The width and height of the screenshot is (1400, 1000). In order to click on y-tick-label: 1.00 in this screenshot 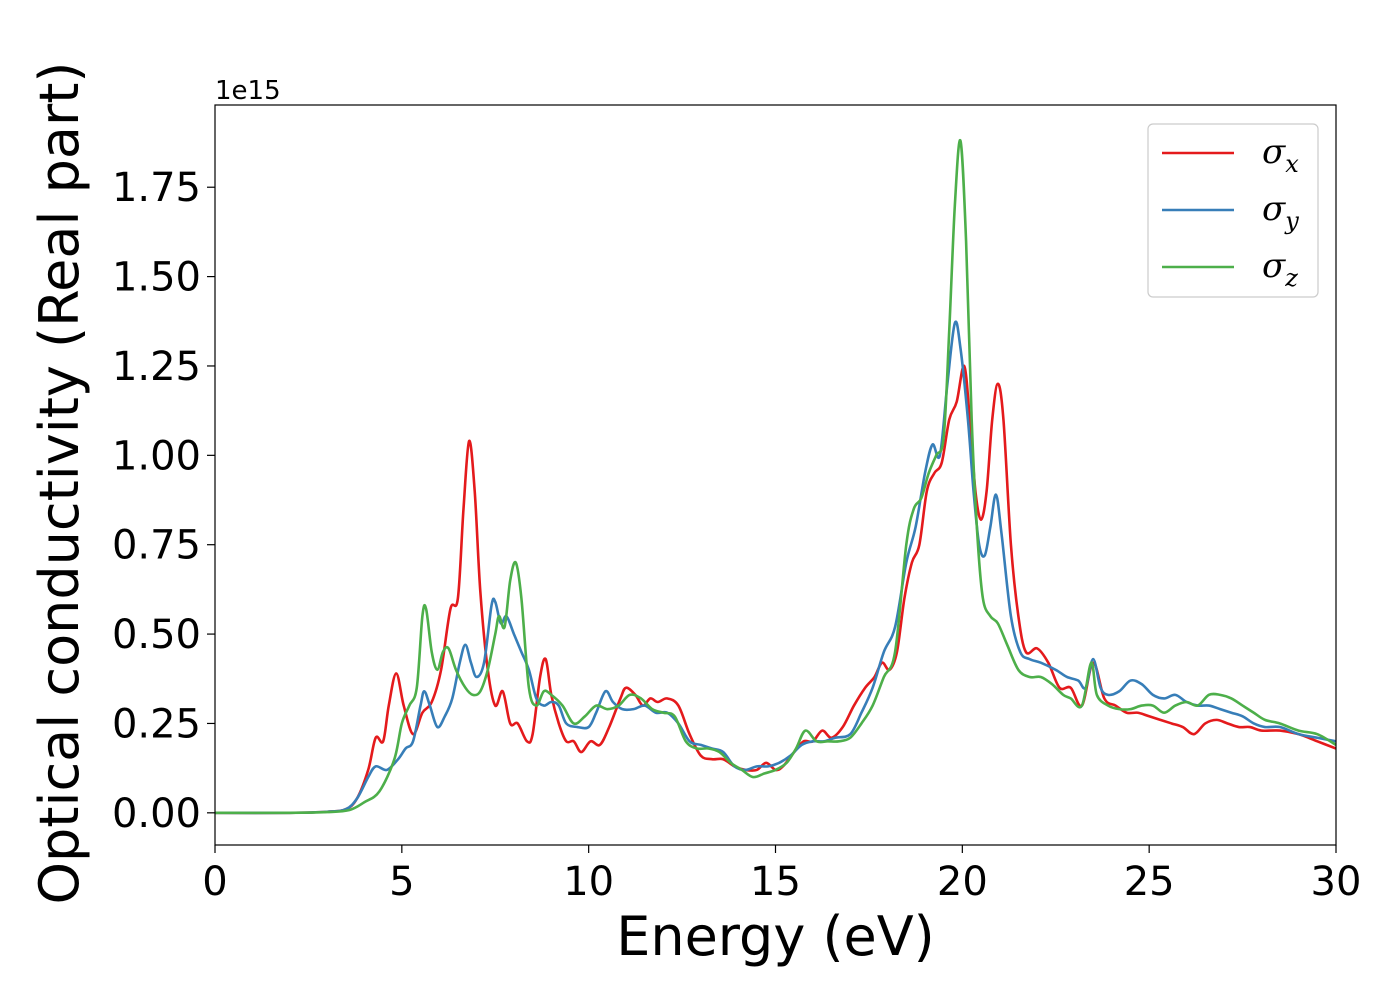, I will do `click(156, 456)`.